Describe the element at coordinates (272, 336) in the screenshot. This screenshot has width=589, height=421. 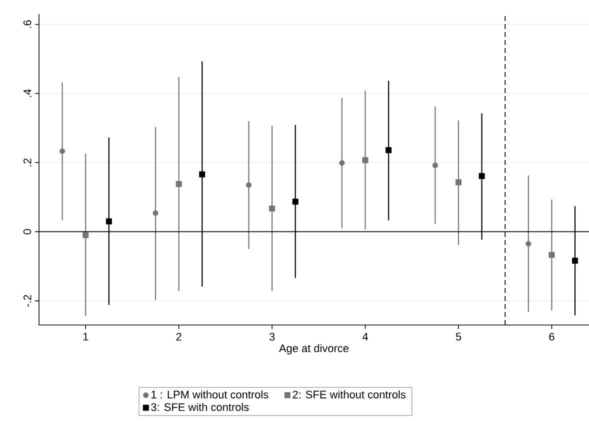
I see `x-tick-label: 3` at that location.